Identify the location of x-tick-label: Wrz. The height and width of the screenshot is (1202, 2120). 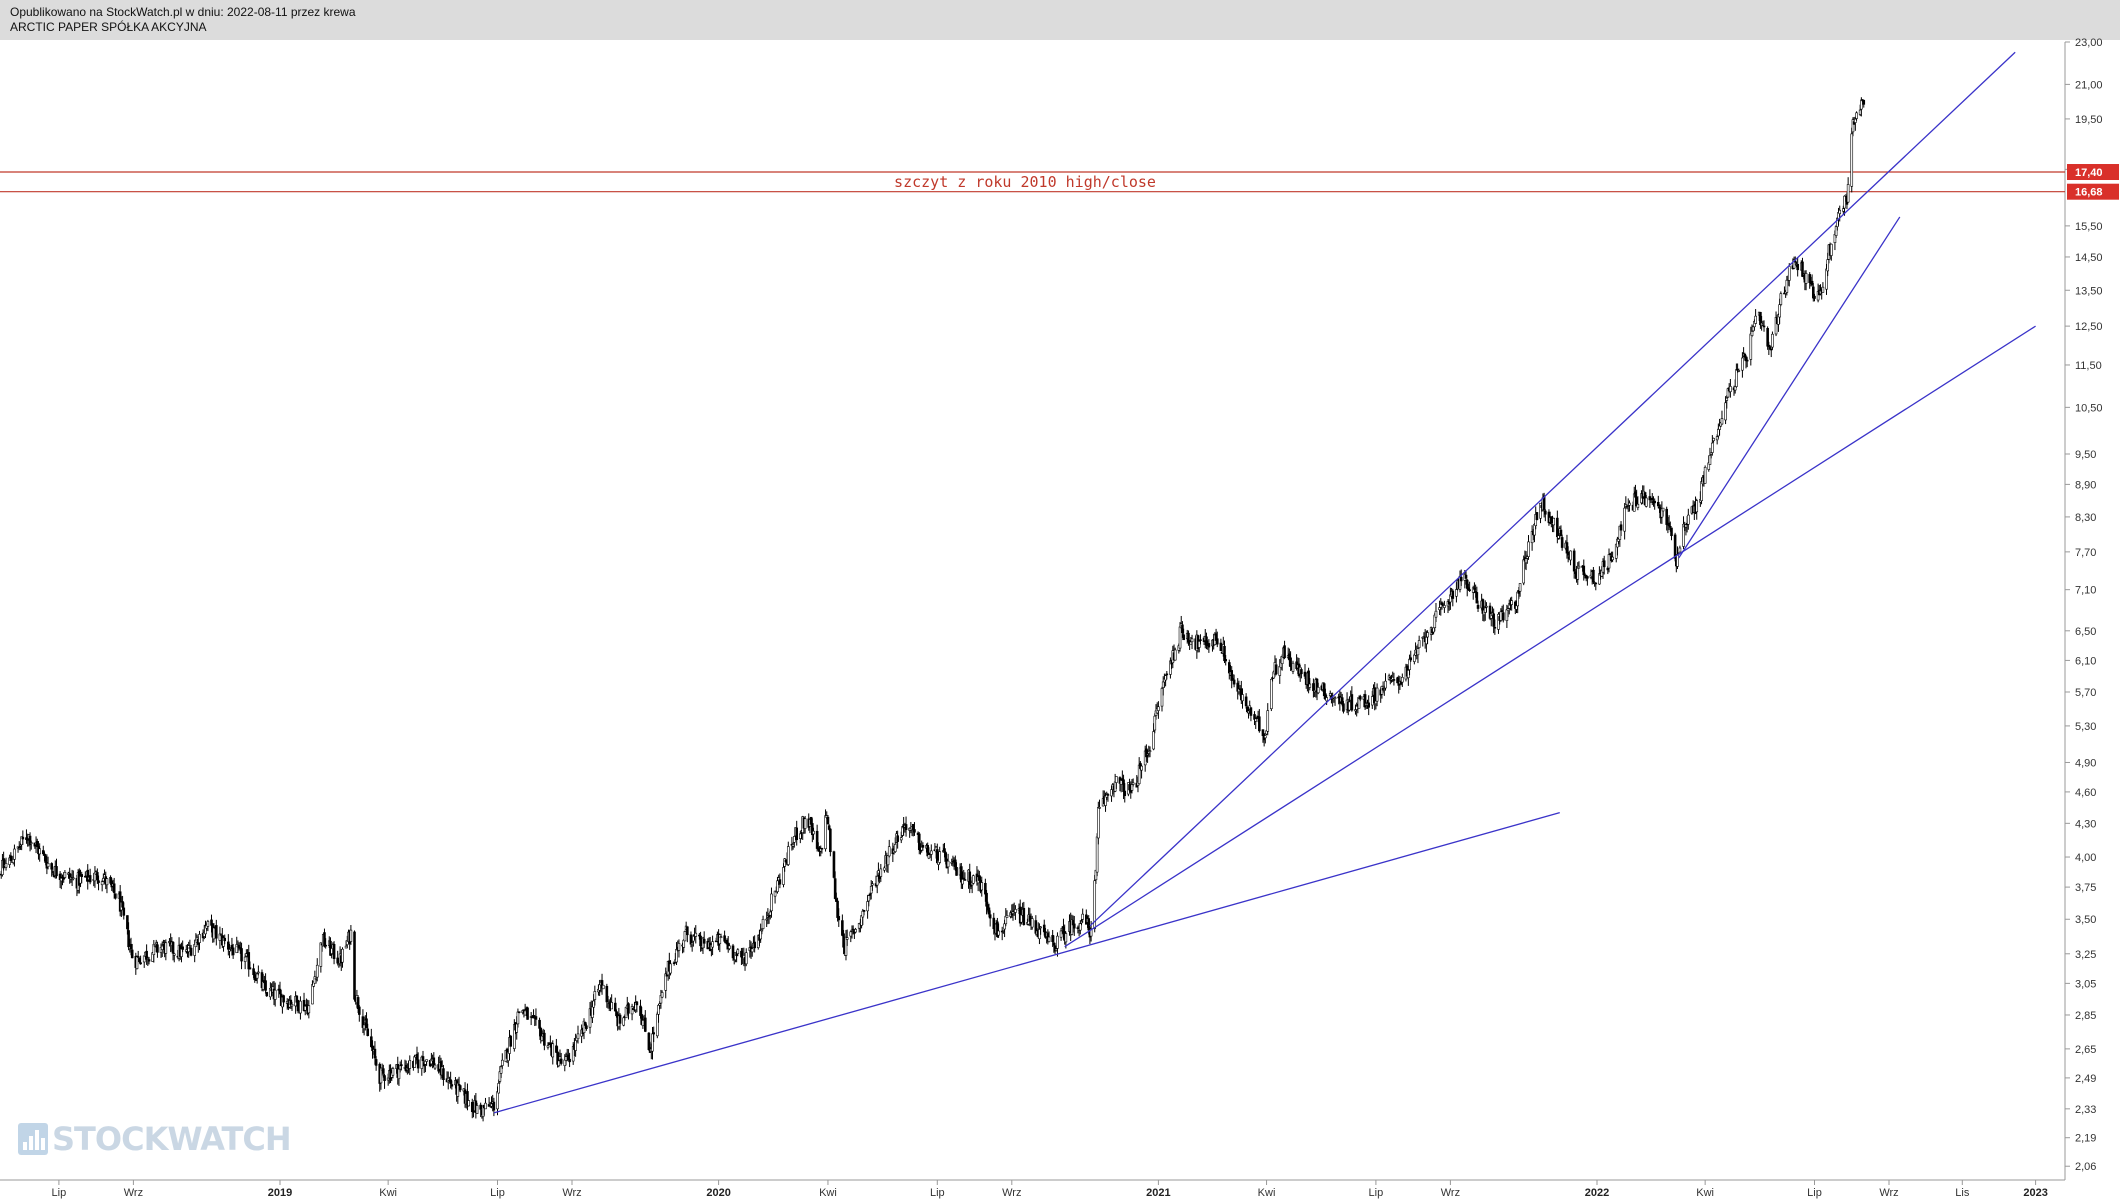
(571, 1193).